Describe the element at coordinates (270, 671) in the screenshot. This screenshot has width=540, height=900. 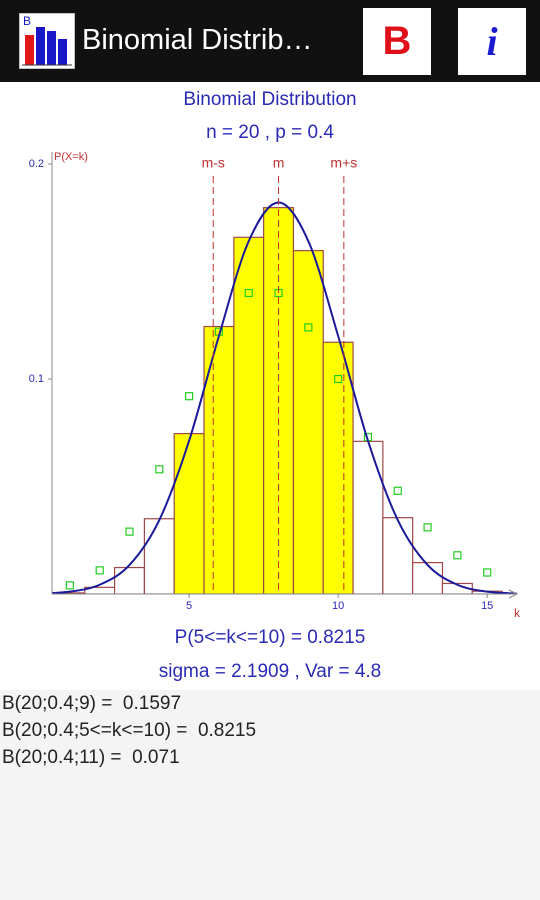
I see `stats-text: sigma = 2.1909 , Var = 4.8` at that location.